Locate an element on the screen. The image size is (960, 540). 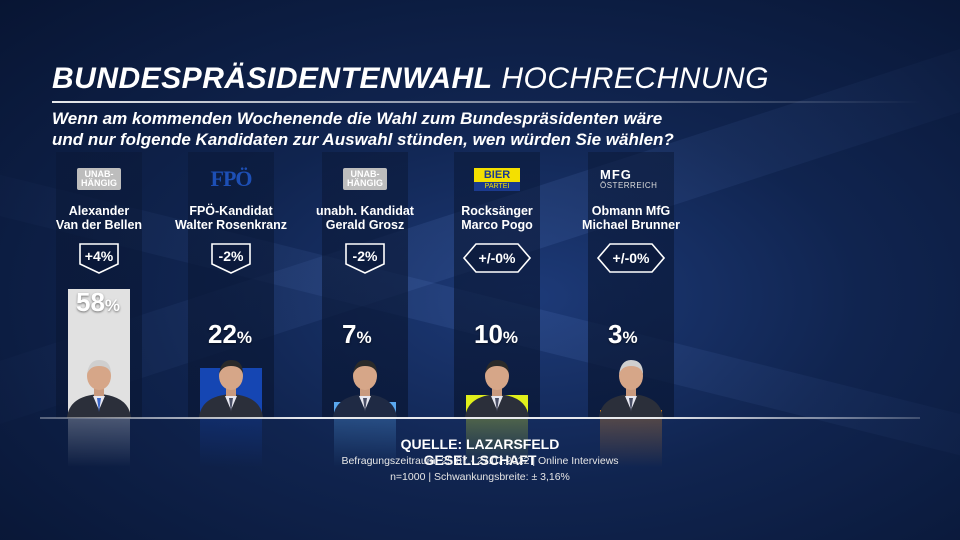
candidate-name: Rocksänger is located at coordinates (497, 211).